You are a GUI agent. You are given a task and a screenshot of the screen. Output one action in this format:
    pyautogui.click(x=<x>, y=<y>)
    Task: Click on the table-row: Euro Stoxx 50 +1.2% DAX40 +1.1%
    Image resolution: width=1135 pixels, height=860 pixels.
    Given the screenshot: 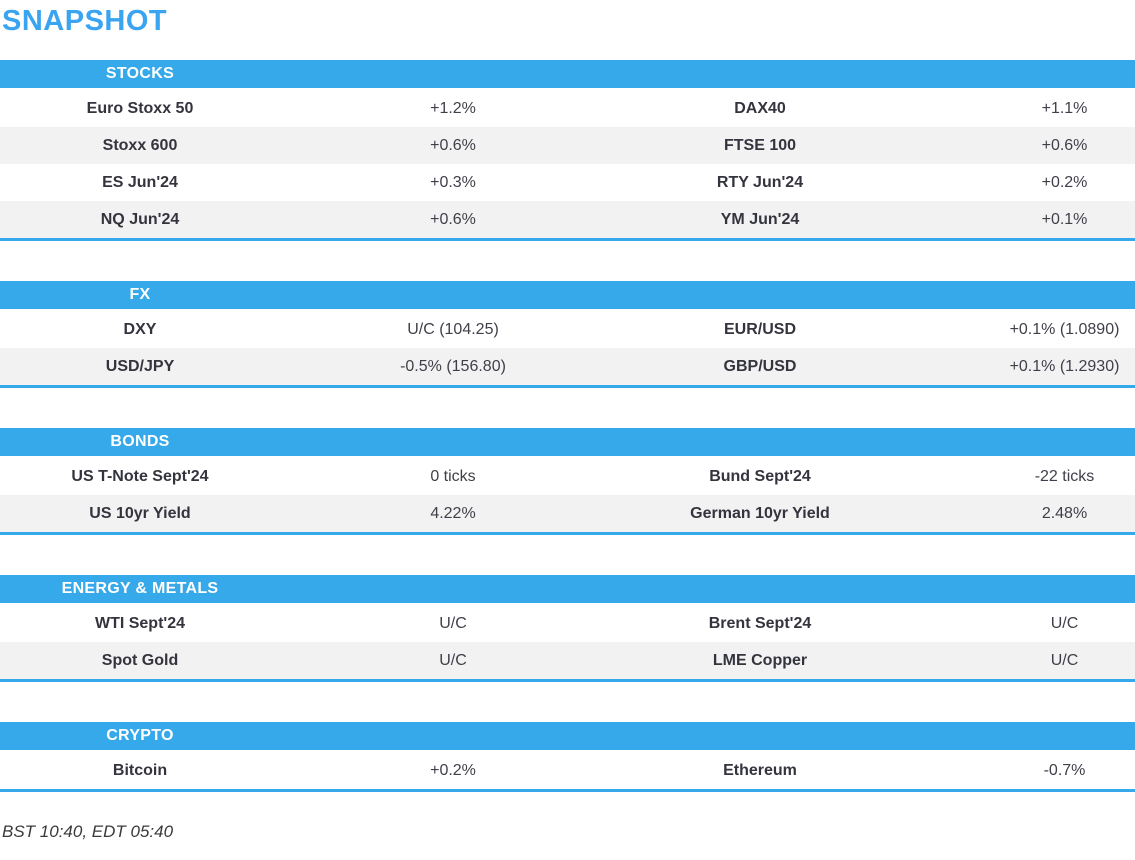 What is the action you would take?
    pyautogui.click(x=567, y=108)
    